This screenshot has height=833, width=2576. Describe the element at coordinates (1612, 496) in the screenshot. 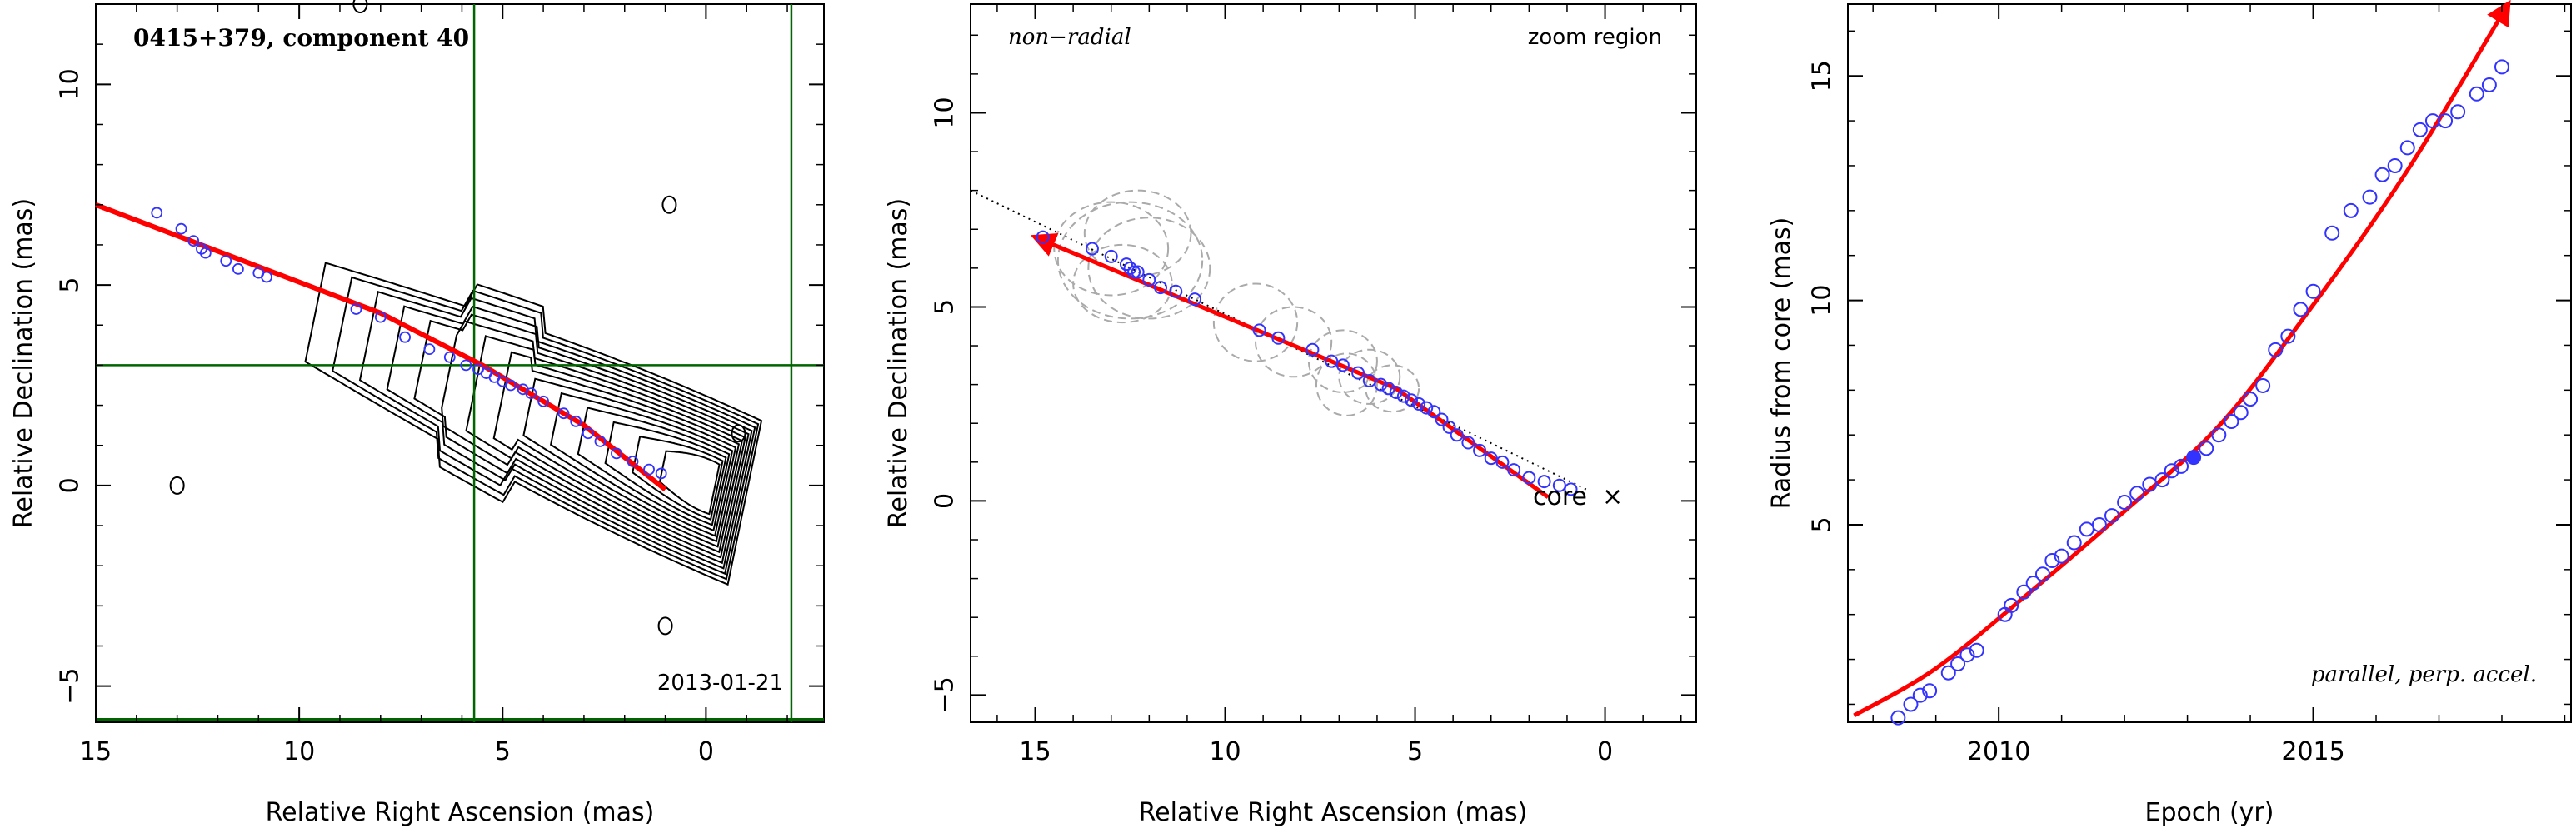

I see `core-marker: ×` at that location.